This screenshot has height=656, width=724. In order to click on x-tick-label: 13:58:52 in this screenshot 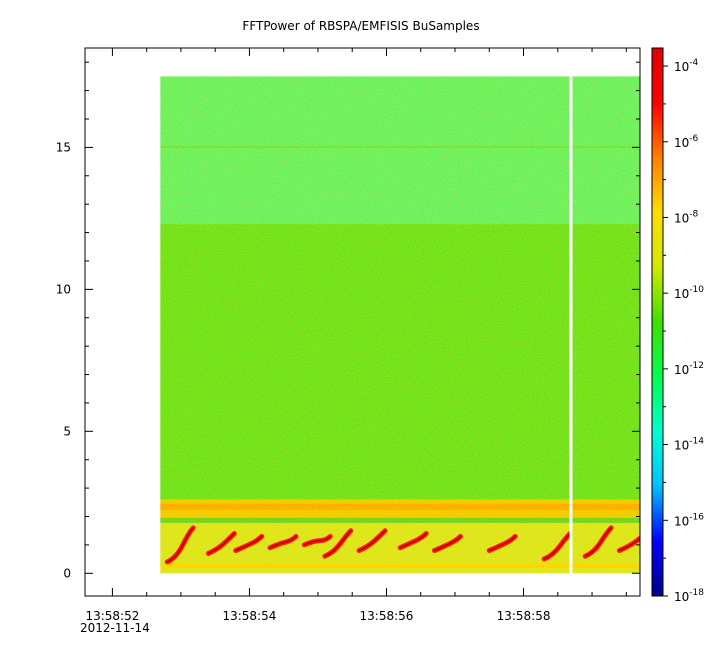, I will do `click(112, 616)`.